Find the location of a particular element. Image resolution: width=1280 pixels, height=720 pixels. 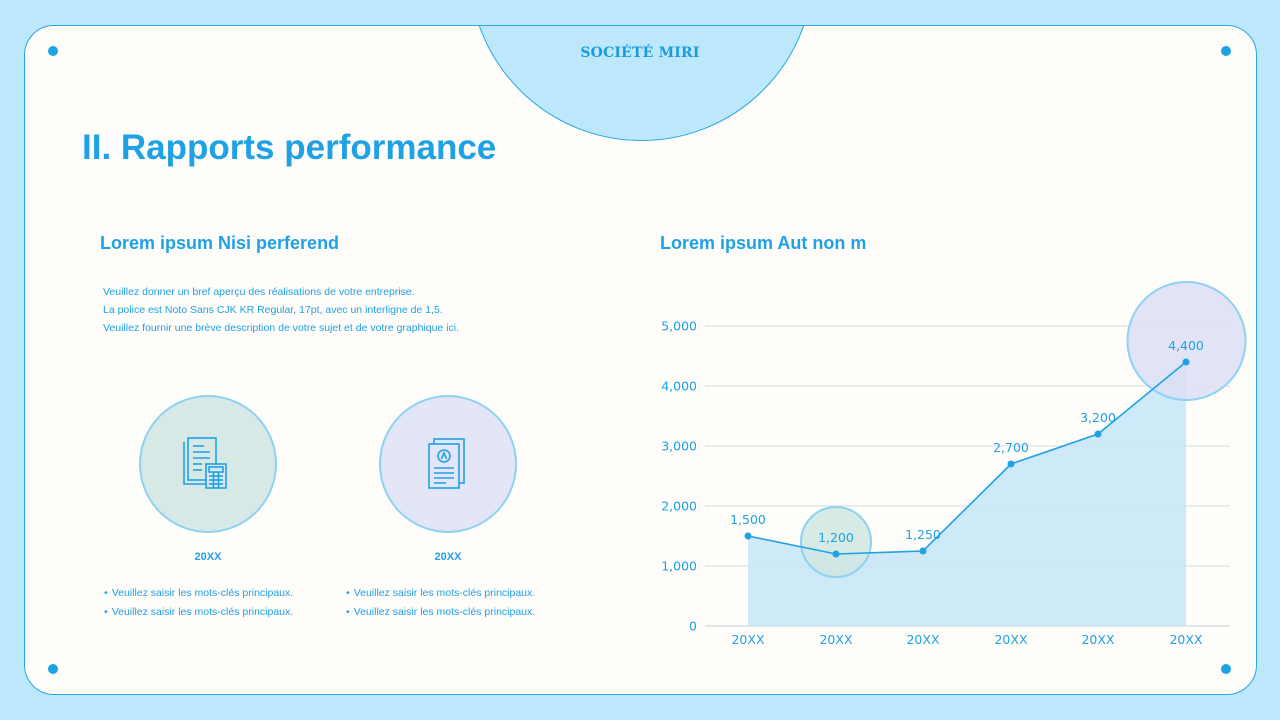

right-section-title: Lorem ipsum Aut non m is located at coordinates (763, 243).